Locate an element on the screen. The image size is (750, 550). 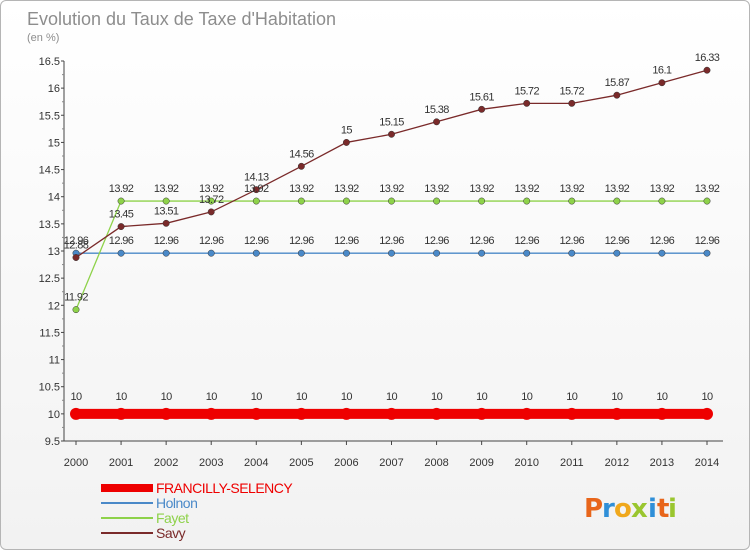
data-label-savy: 16.33 is located at coordinates (707, 58).